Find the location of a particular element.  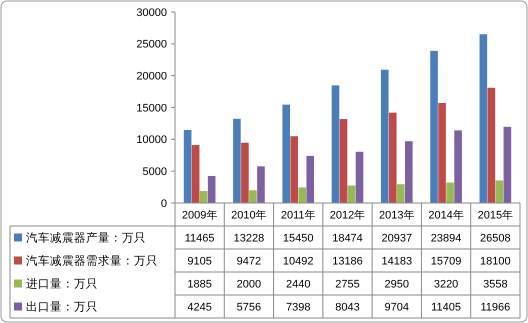

legend-label: 汽车减震器需求量：万只 is located at coordinates (92, 261).